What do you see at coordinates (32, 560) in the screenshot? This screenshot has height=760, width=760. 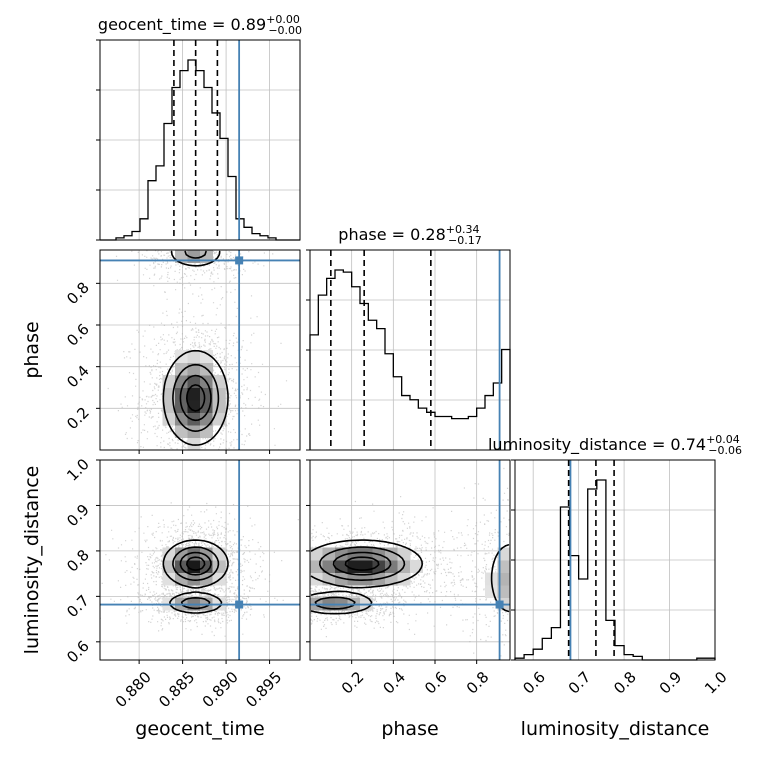 I see `y-axis-label-luminosity_distance: luminosity_distance` at bounding box center [32, 560].